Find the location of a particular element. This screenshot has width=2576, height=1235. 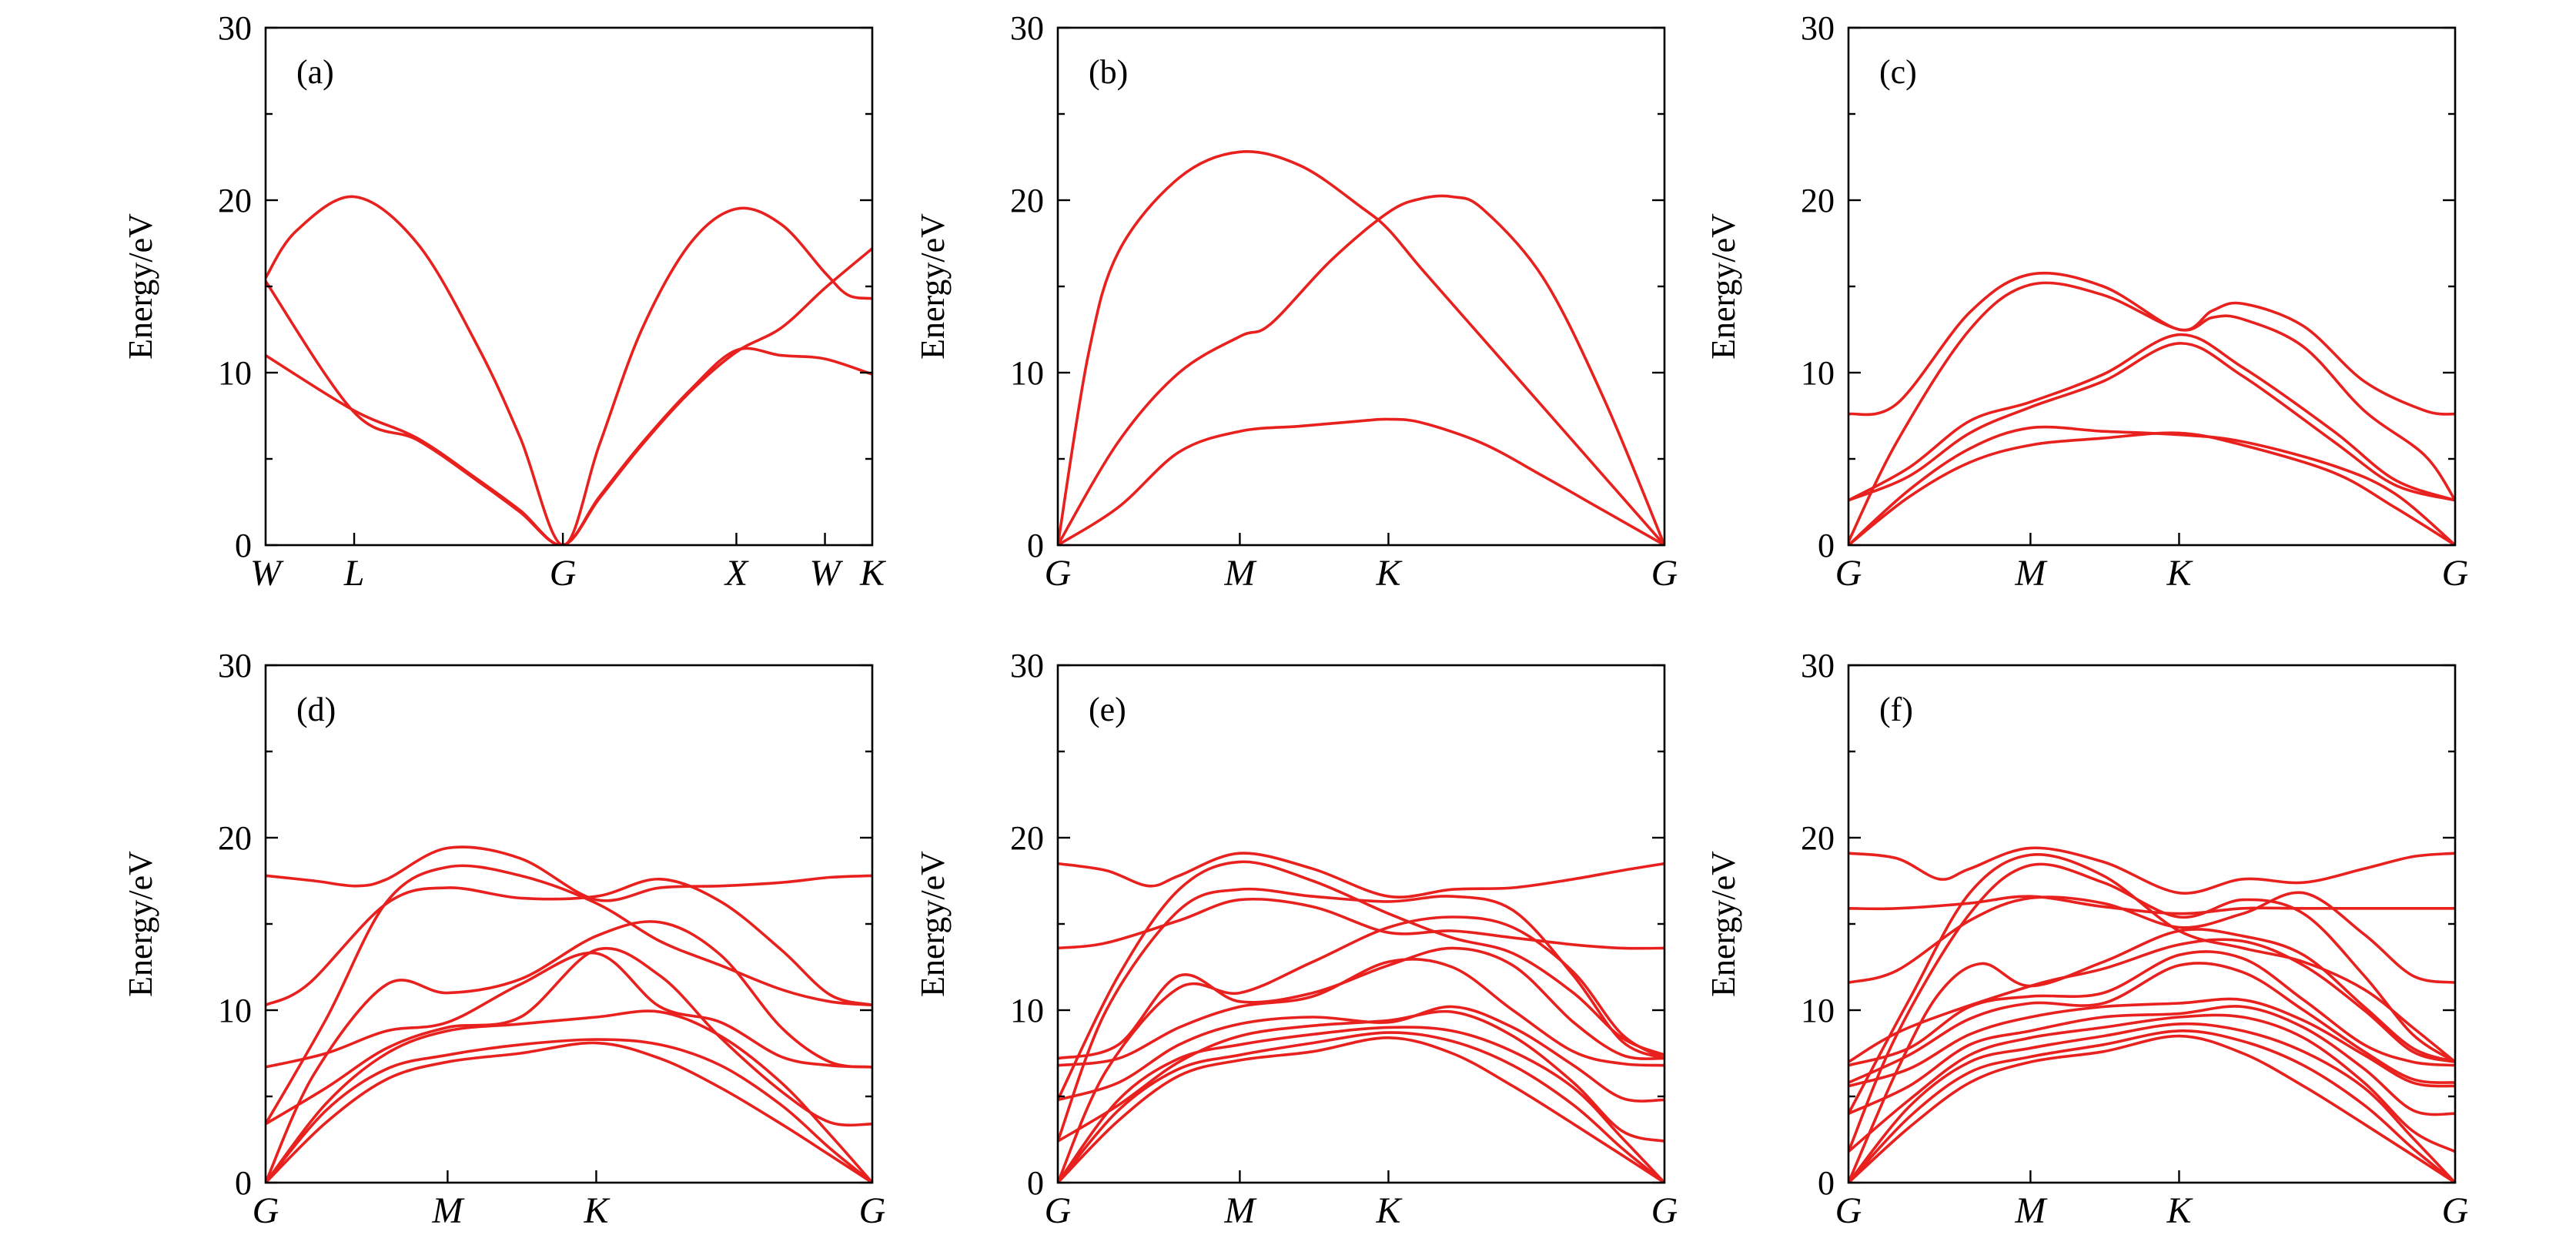

band-panel-4: 0 10 20 30 G M K G Energy/eV (d) is located at coordinates (503, 939).